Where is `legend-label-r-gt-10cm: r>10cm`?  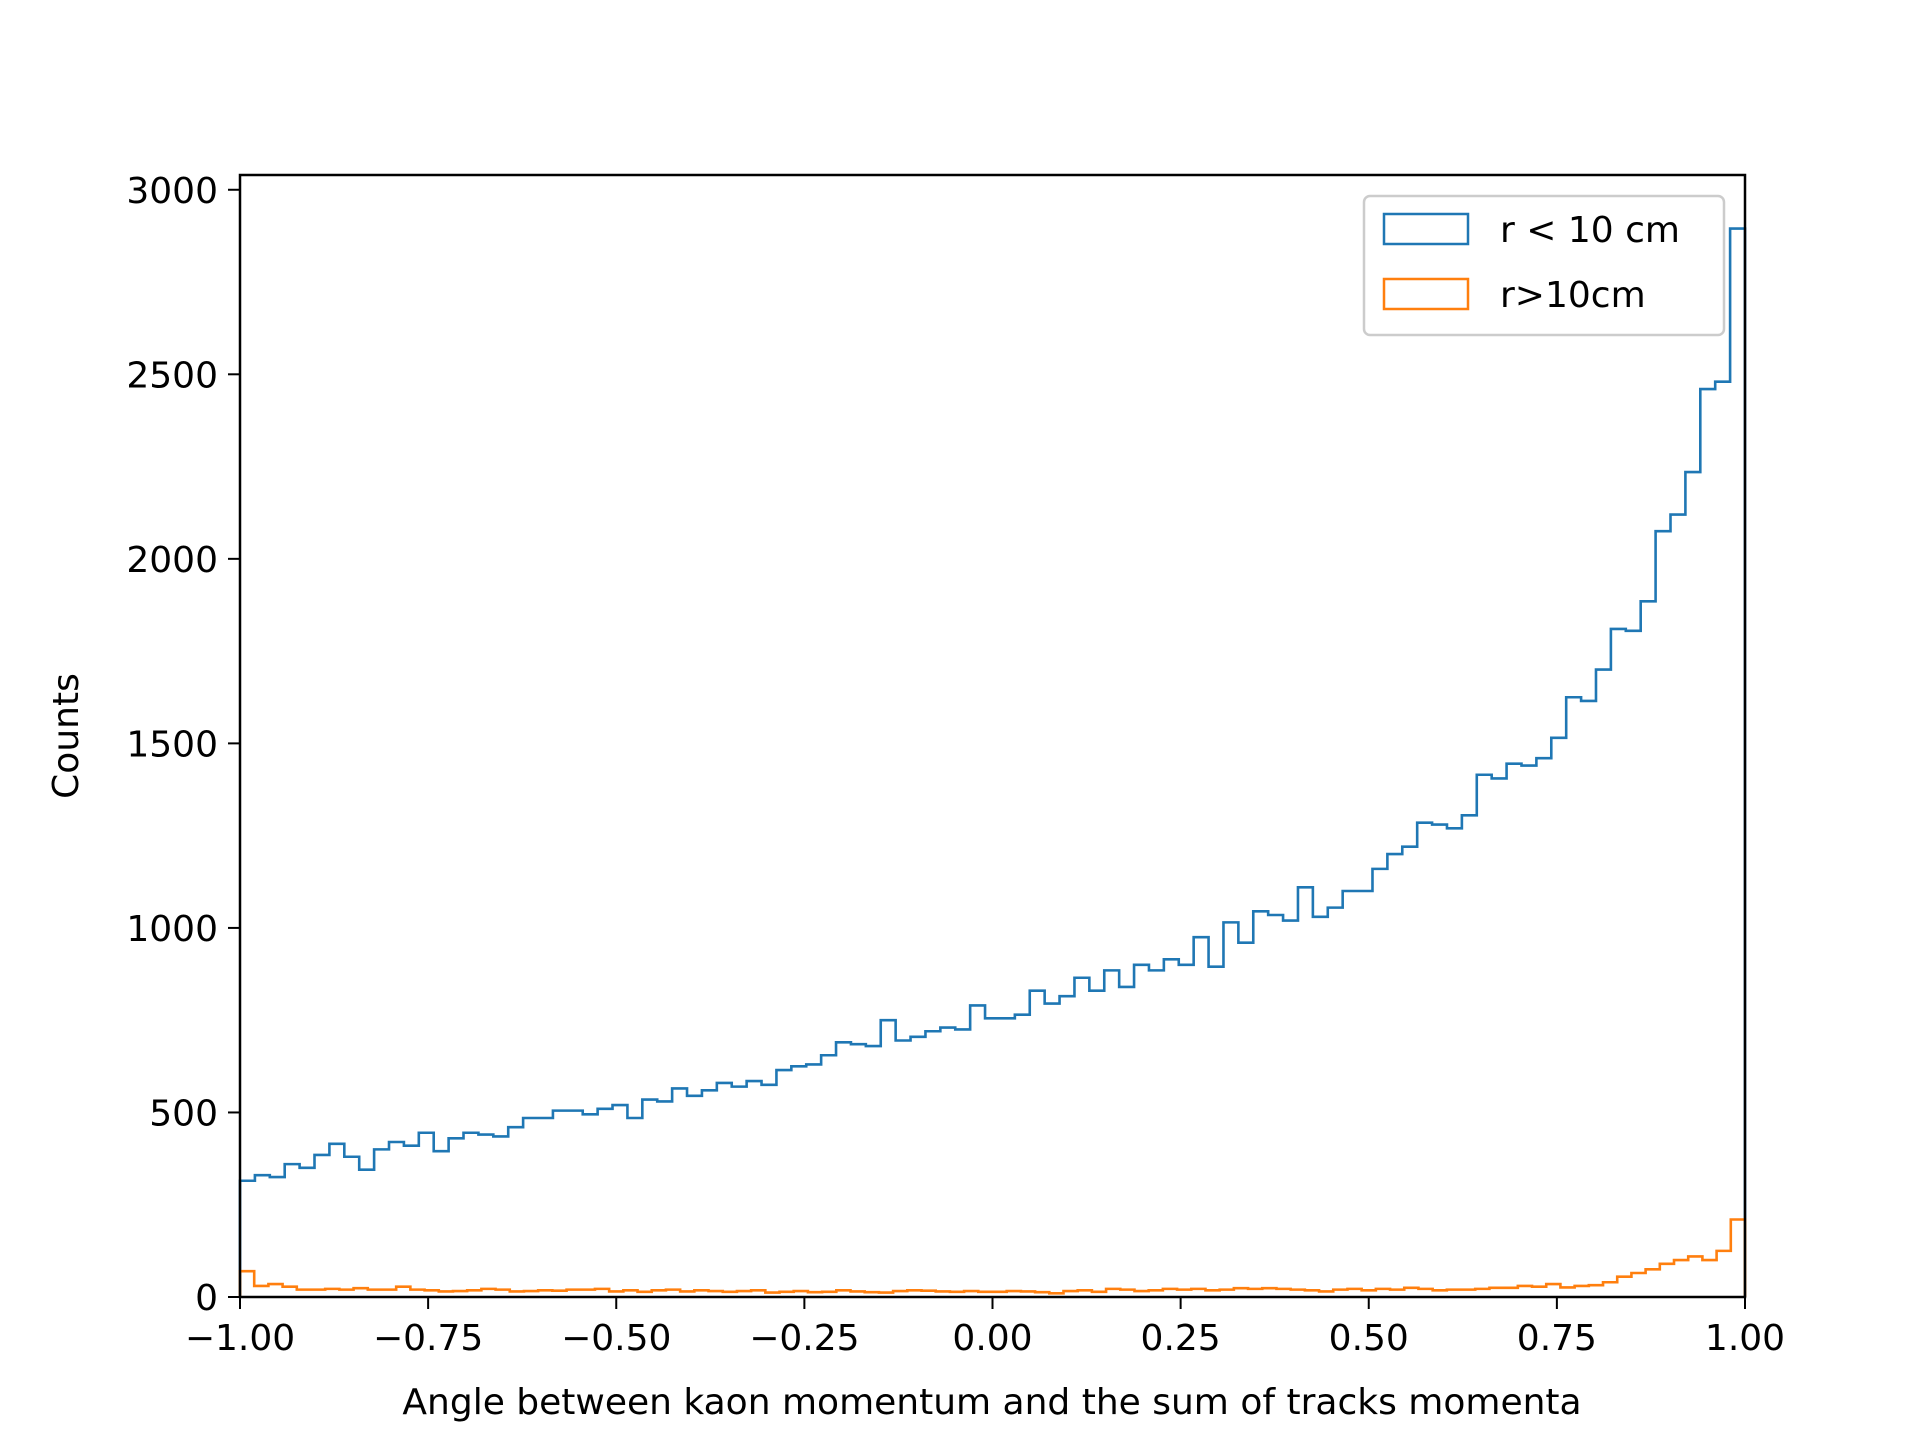 legend-label-r-gt-10cm: r>10cm is located at coordinates (1573, 295).